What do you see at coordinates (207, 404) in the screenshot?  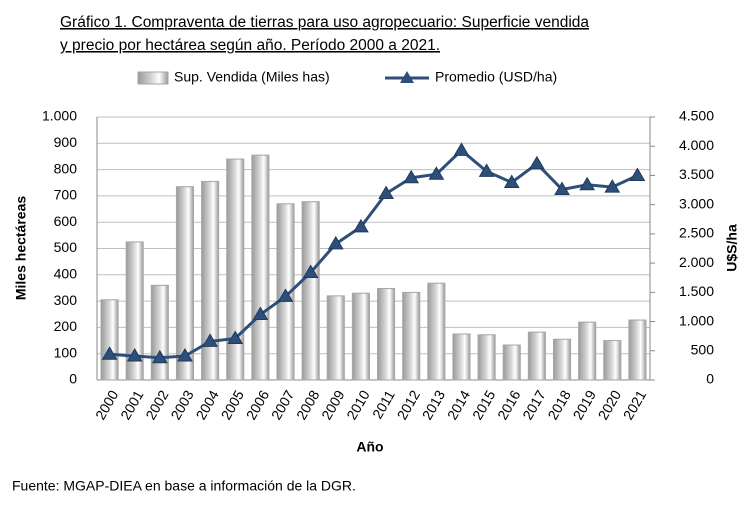 I see `x-tick-label: 2004` at bounding box center [207, 404].